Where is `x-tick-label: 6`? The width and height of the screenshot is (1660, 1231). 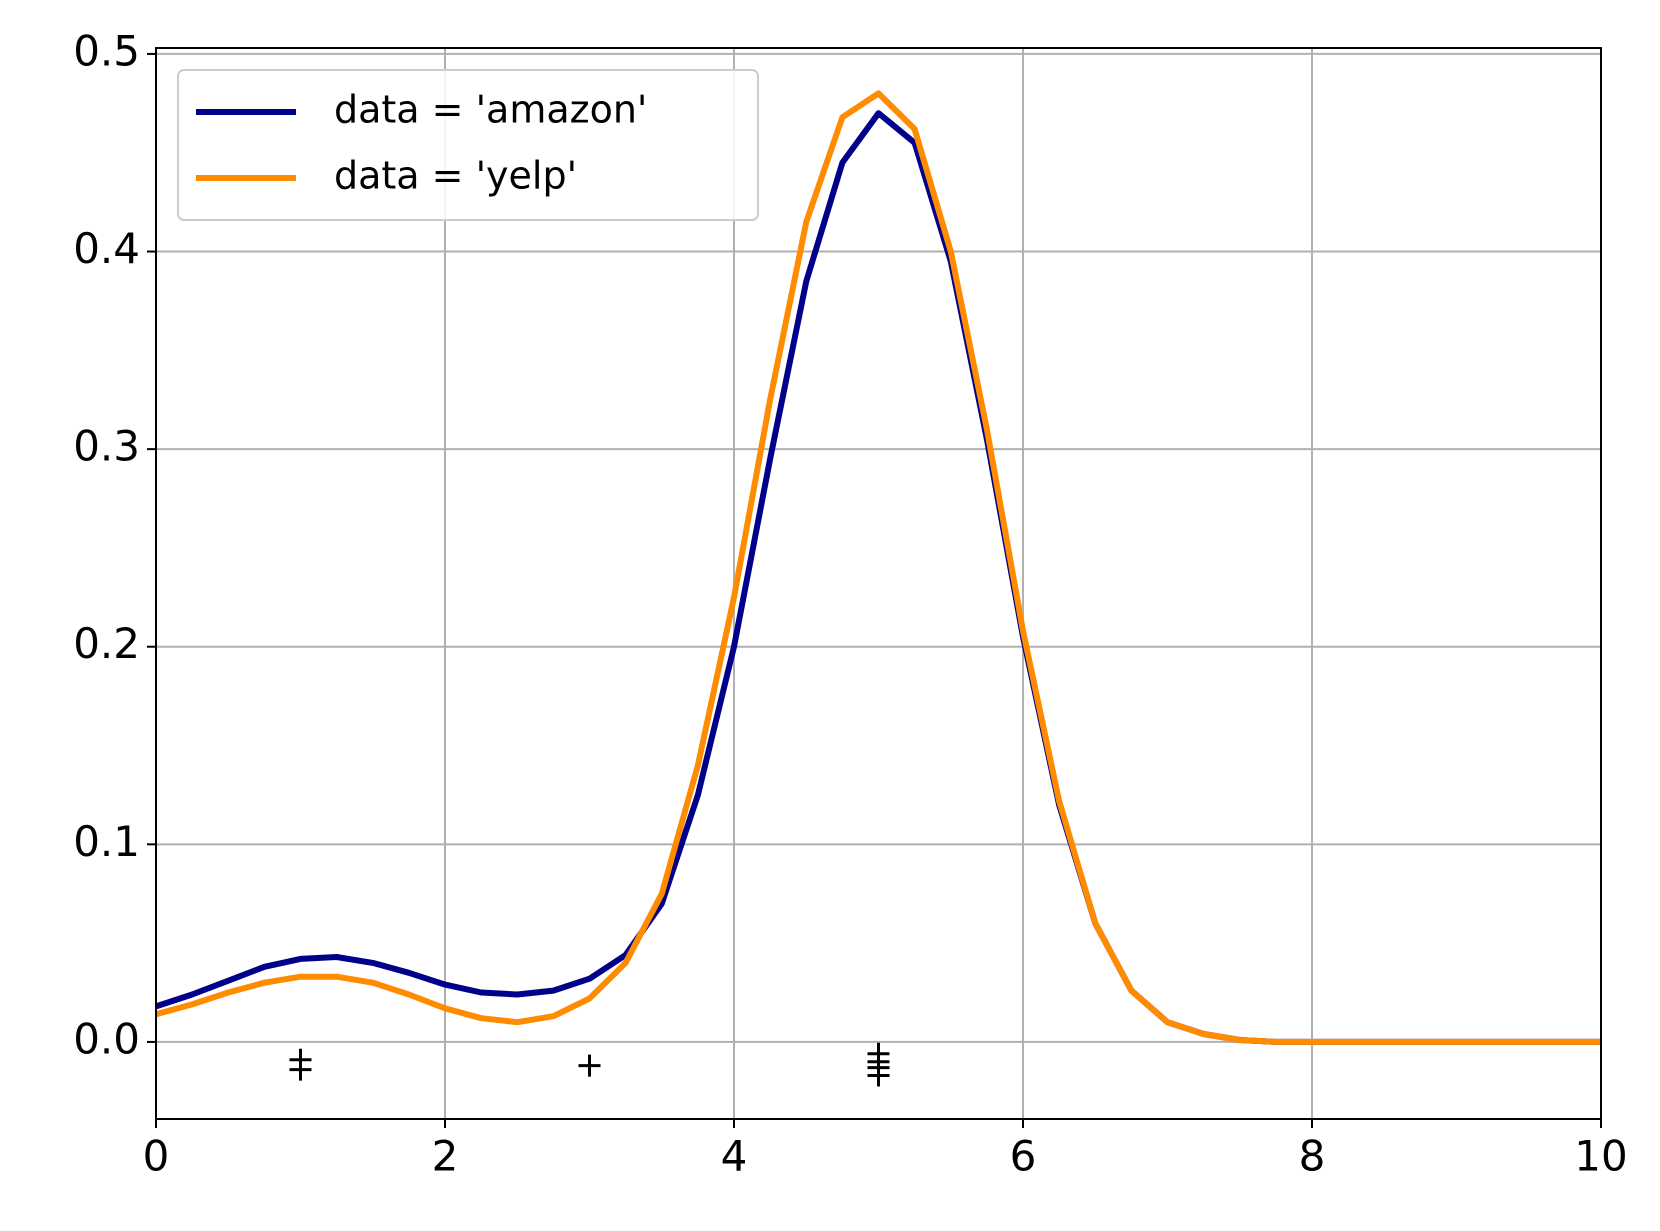
x-tick-label: 6 is located at coordinates (1023, 1156).